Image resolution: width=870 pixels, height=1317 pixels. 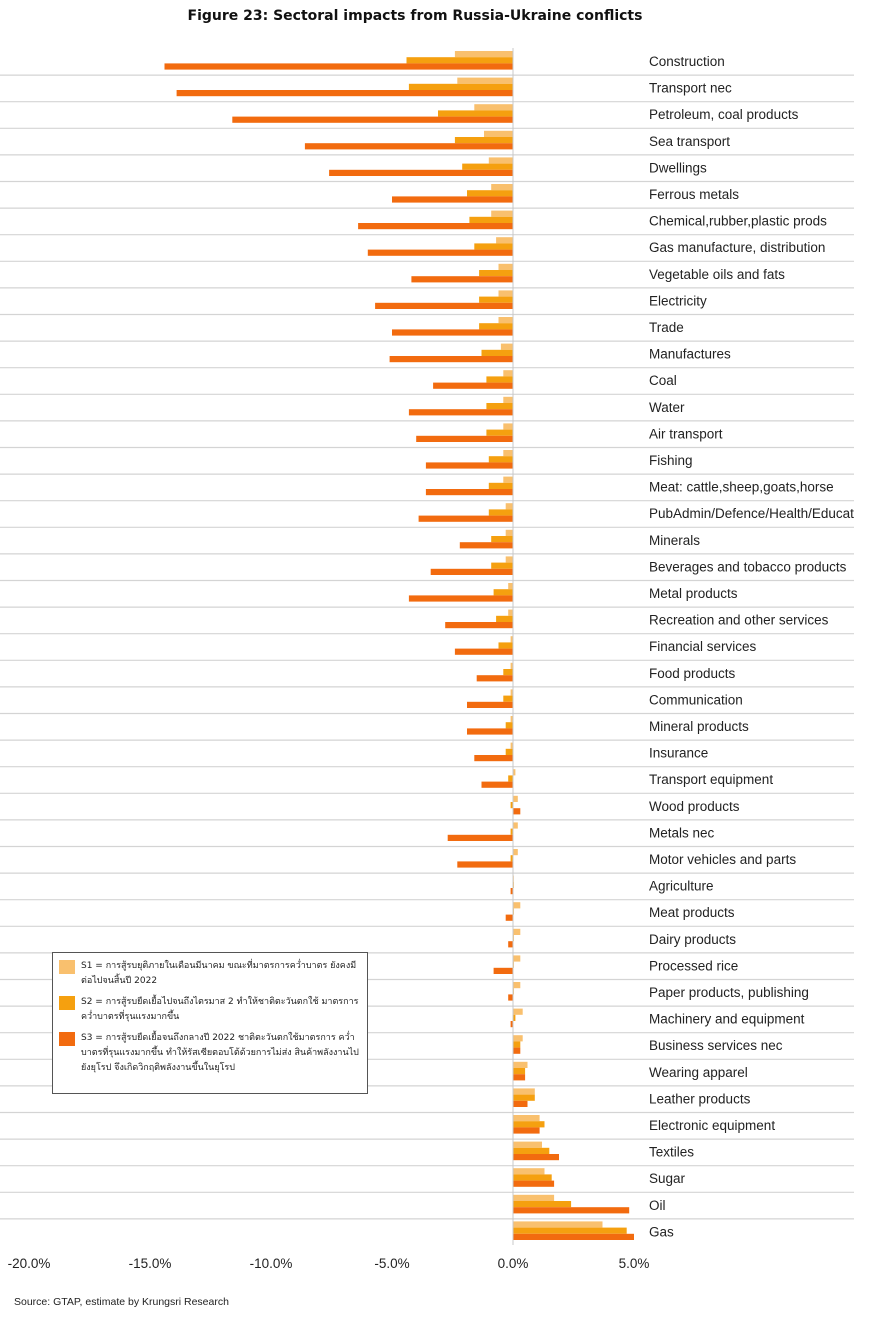 What do you see at coordinates (694, 194) in the screenshot?
I see `category-label: Ferrous metals` at bounding box center [694, 194].